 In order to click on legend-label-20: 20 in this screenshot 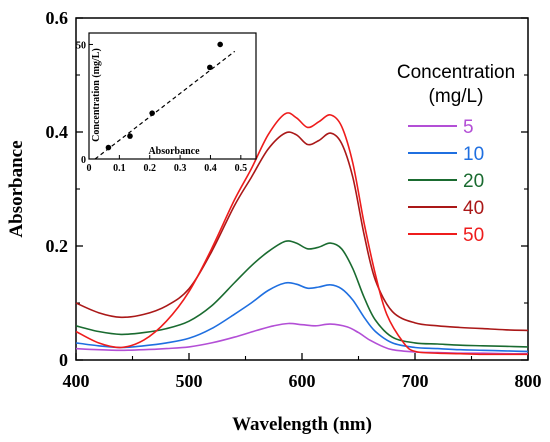, I will do `click(473, 181)`.